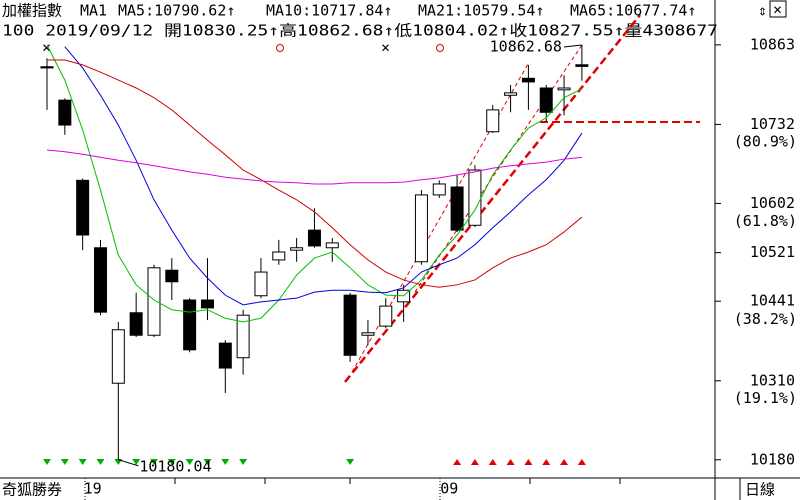 The height and width of the screenshot is (500, 800). I want to click on max-pointer, so click(572, 46).